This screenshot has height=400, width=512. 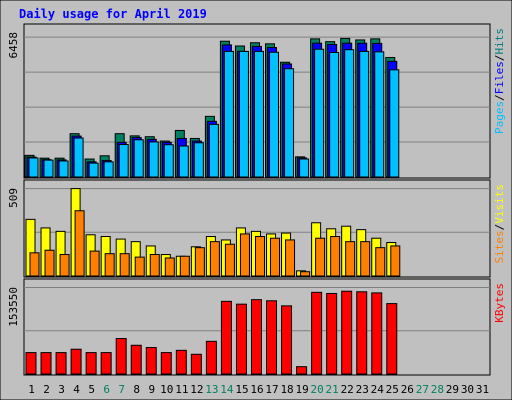 What do you see at coordinates (378, 389) in the screenshot?
I see `x-tick-label: 24` at bounding box center [378, 389].